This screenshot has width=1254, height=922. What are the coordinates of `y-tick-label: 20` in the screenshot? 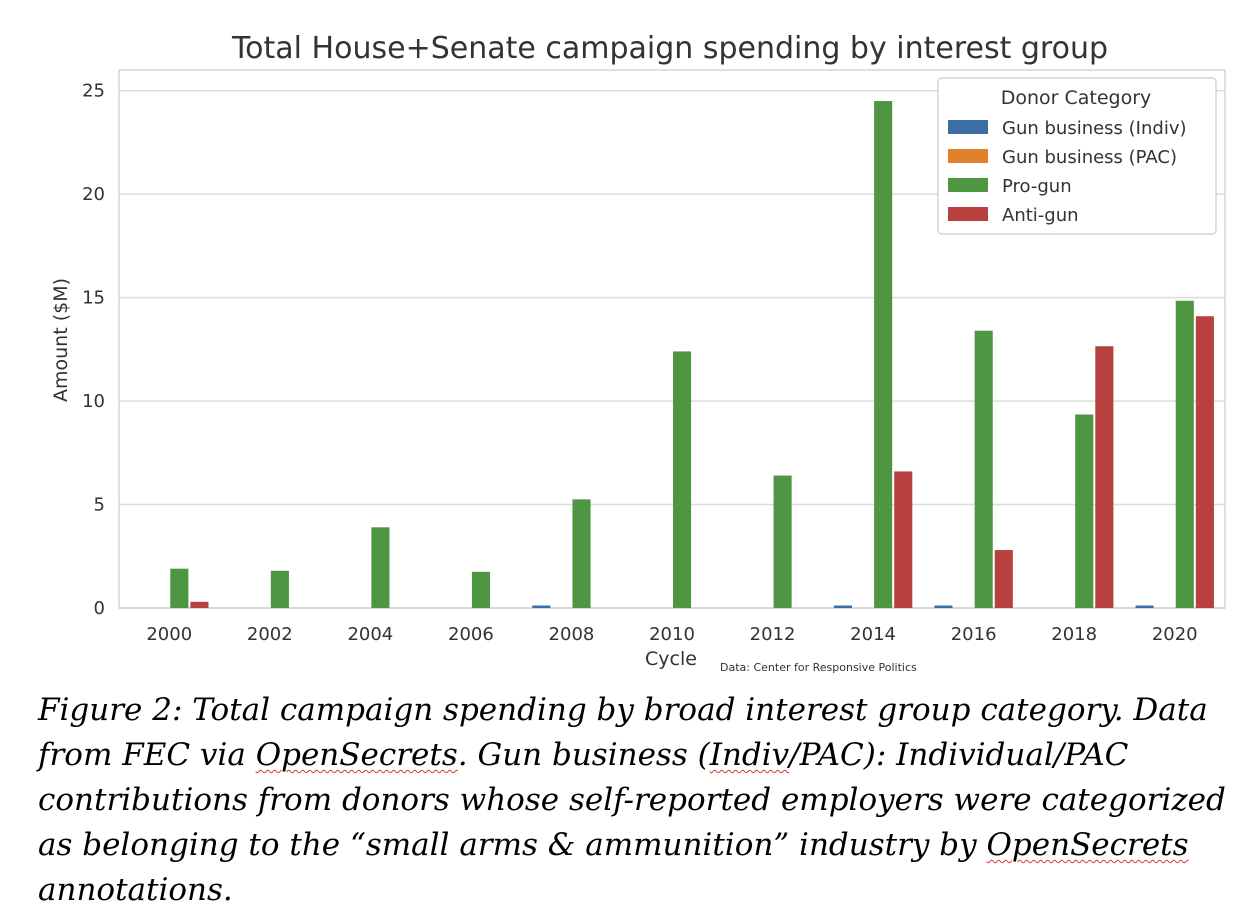 It's located at (93, 194).